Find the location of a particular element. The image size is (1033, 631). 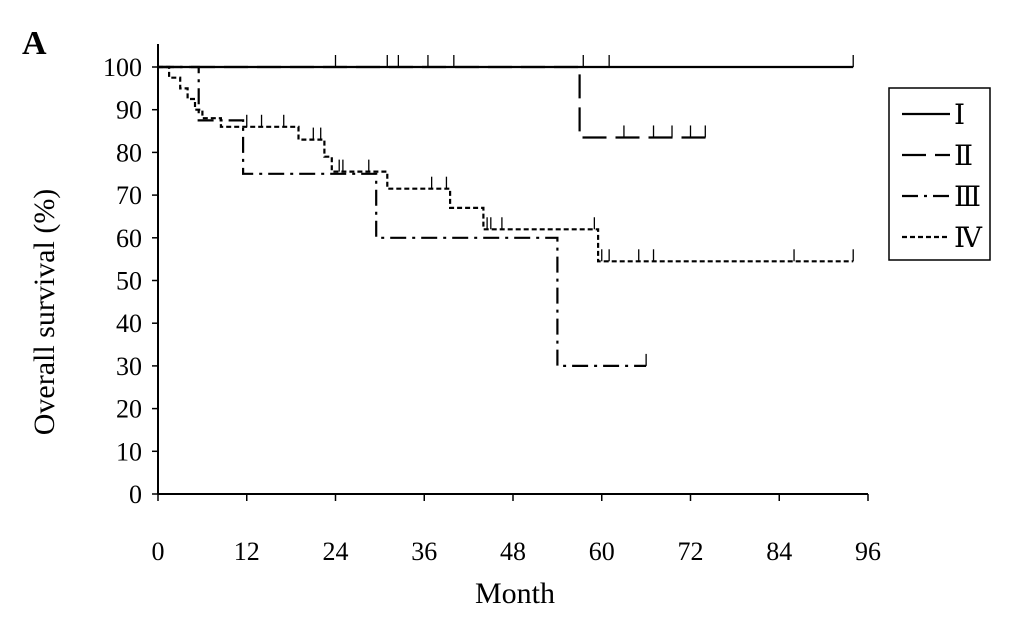

y-tick-label: 0 is located at coordinates (135, 494).